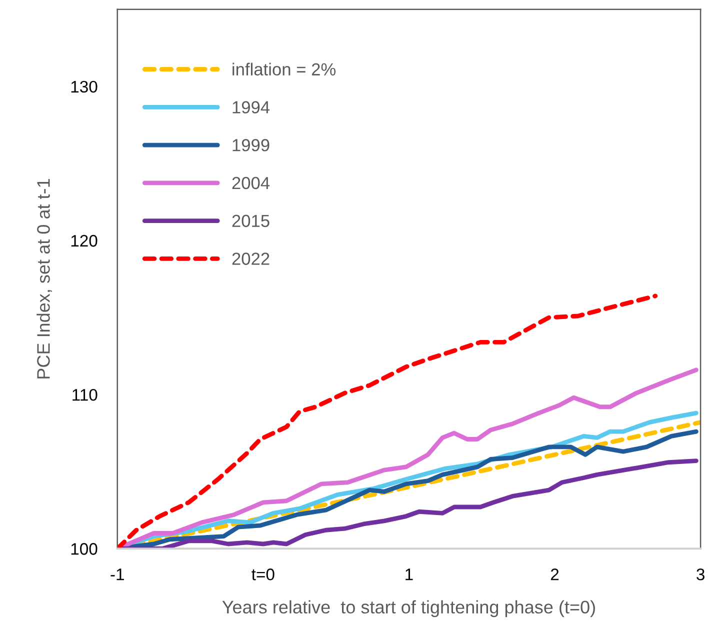  I want to click on y-tick-label: 110, so click(85, 394).